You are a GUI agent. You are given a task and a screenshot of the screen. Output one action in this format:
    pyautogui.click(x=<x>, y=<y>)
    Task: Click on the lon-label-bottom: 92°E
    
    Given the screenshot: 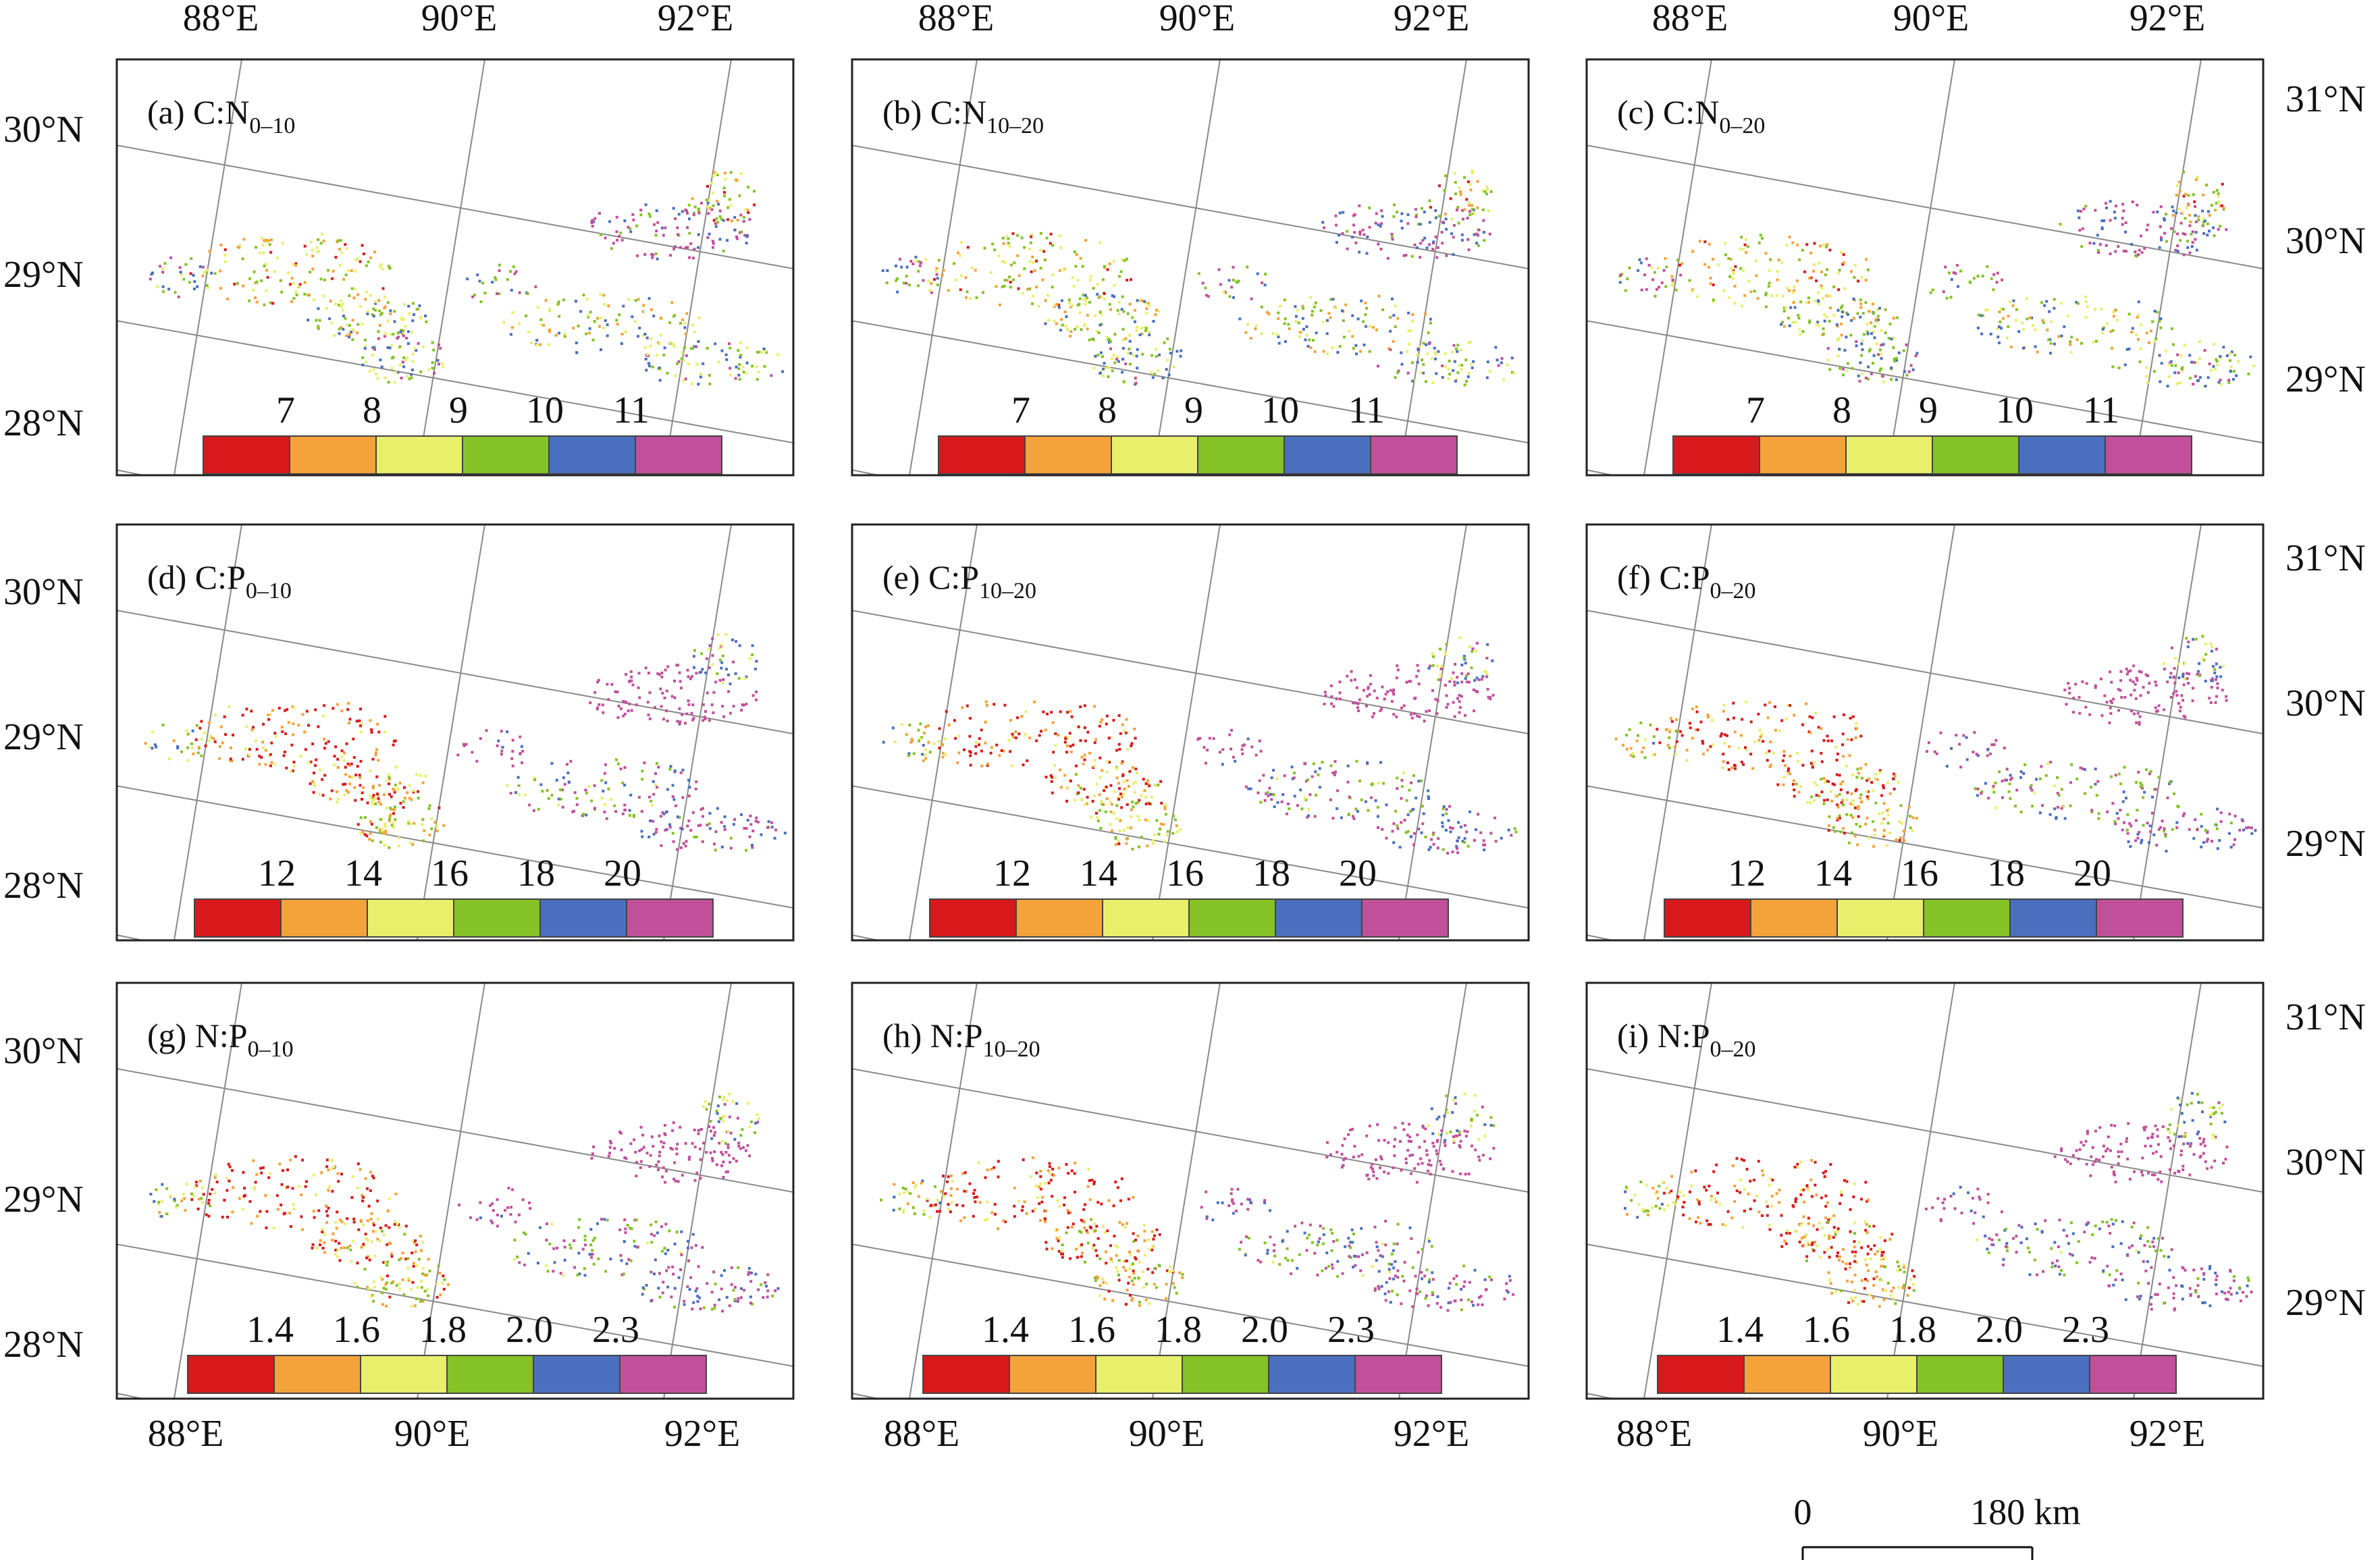 What is the action you would take?
    pyautogui.click(x=702, y=1434)
    